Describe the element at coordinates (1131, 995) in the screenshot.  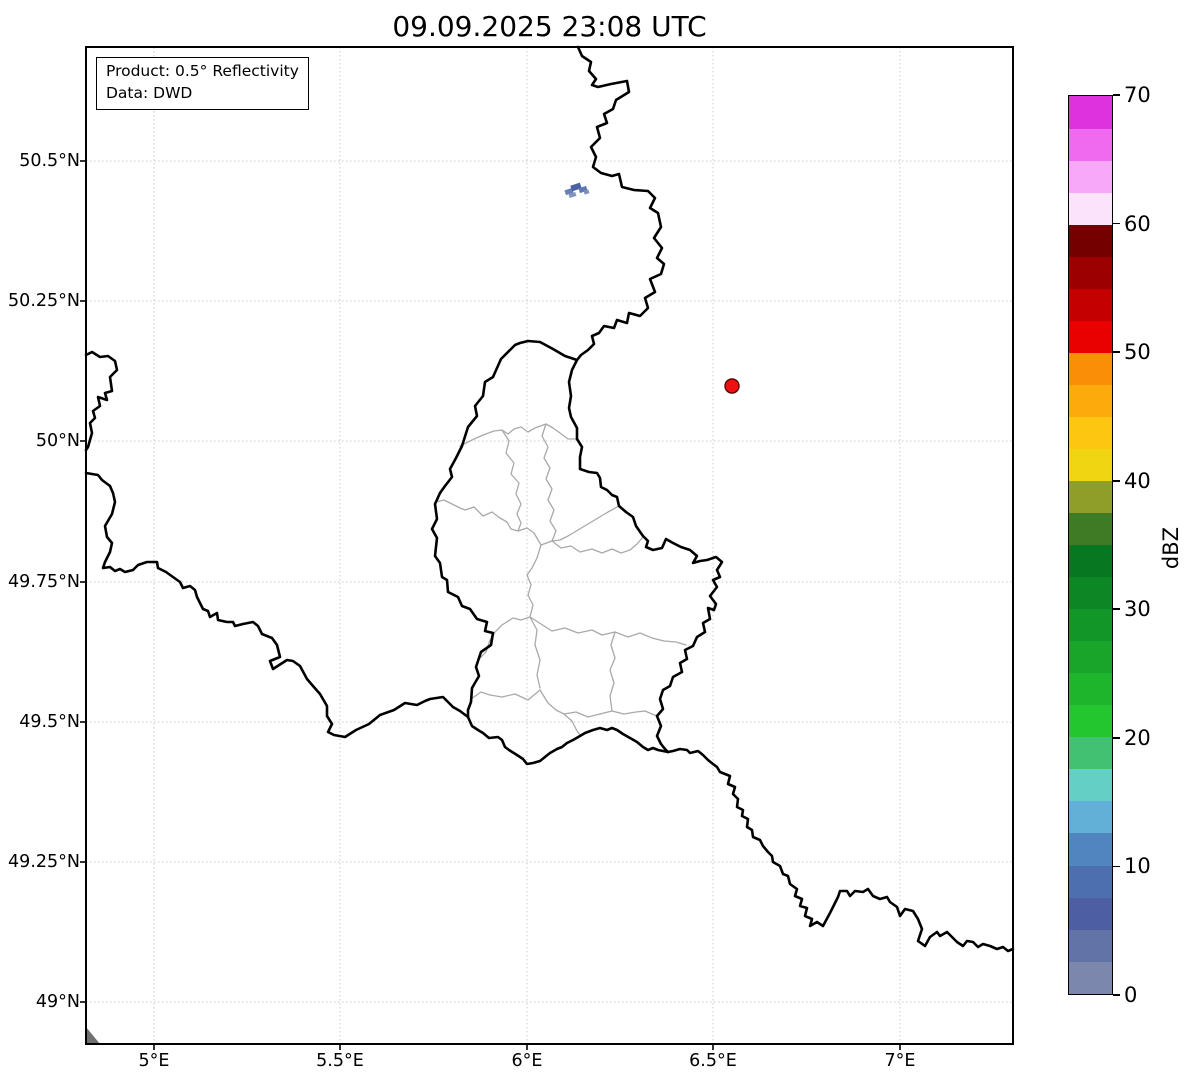
I see `colorbar-tick-label: 0` at that location.